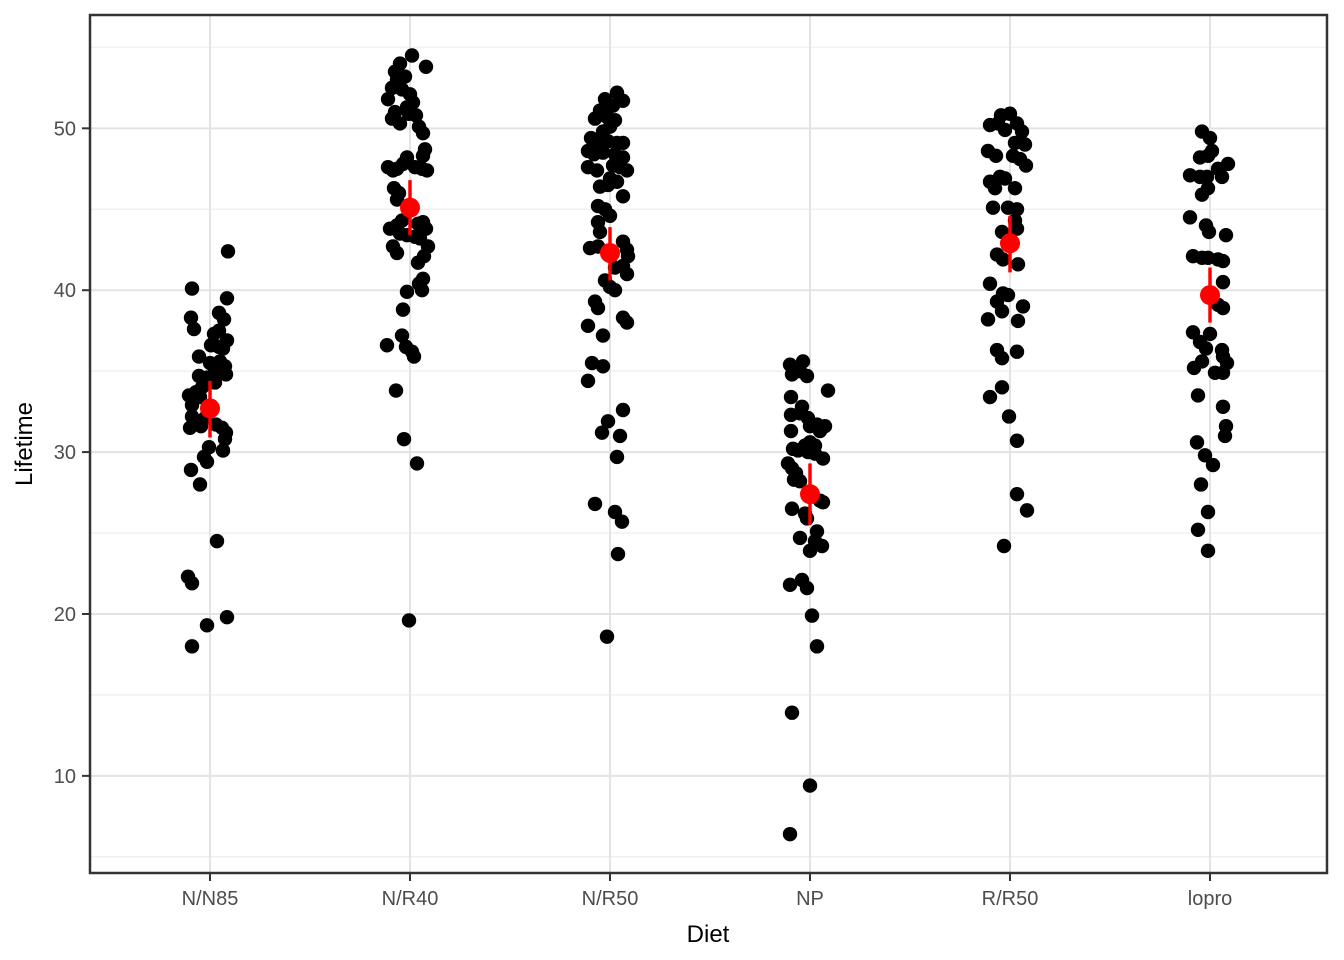 This screenshot has height=960, width=1344. What do you see at coordinates (65, 129) in the screenshot?
I see `y-tick-label: 50` at bounding box center [65, 129].